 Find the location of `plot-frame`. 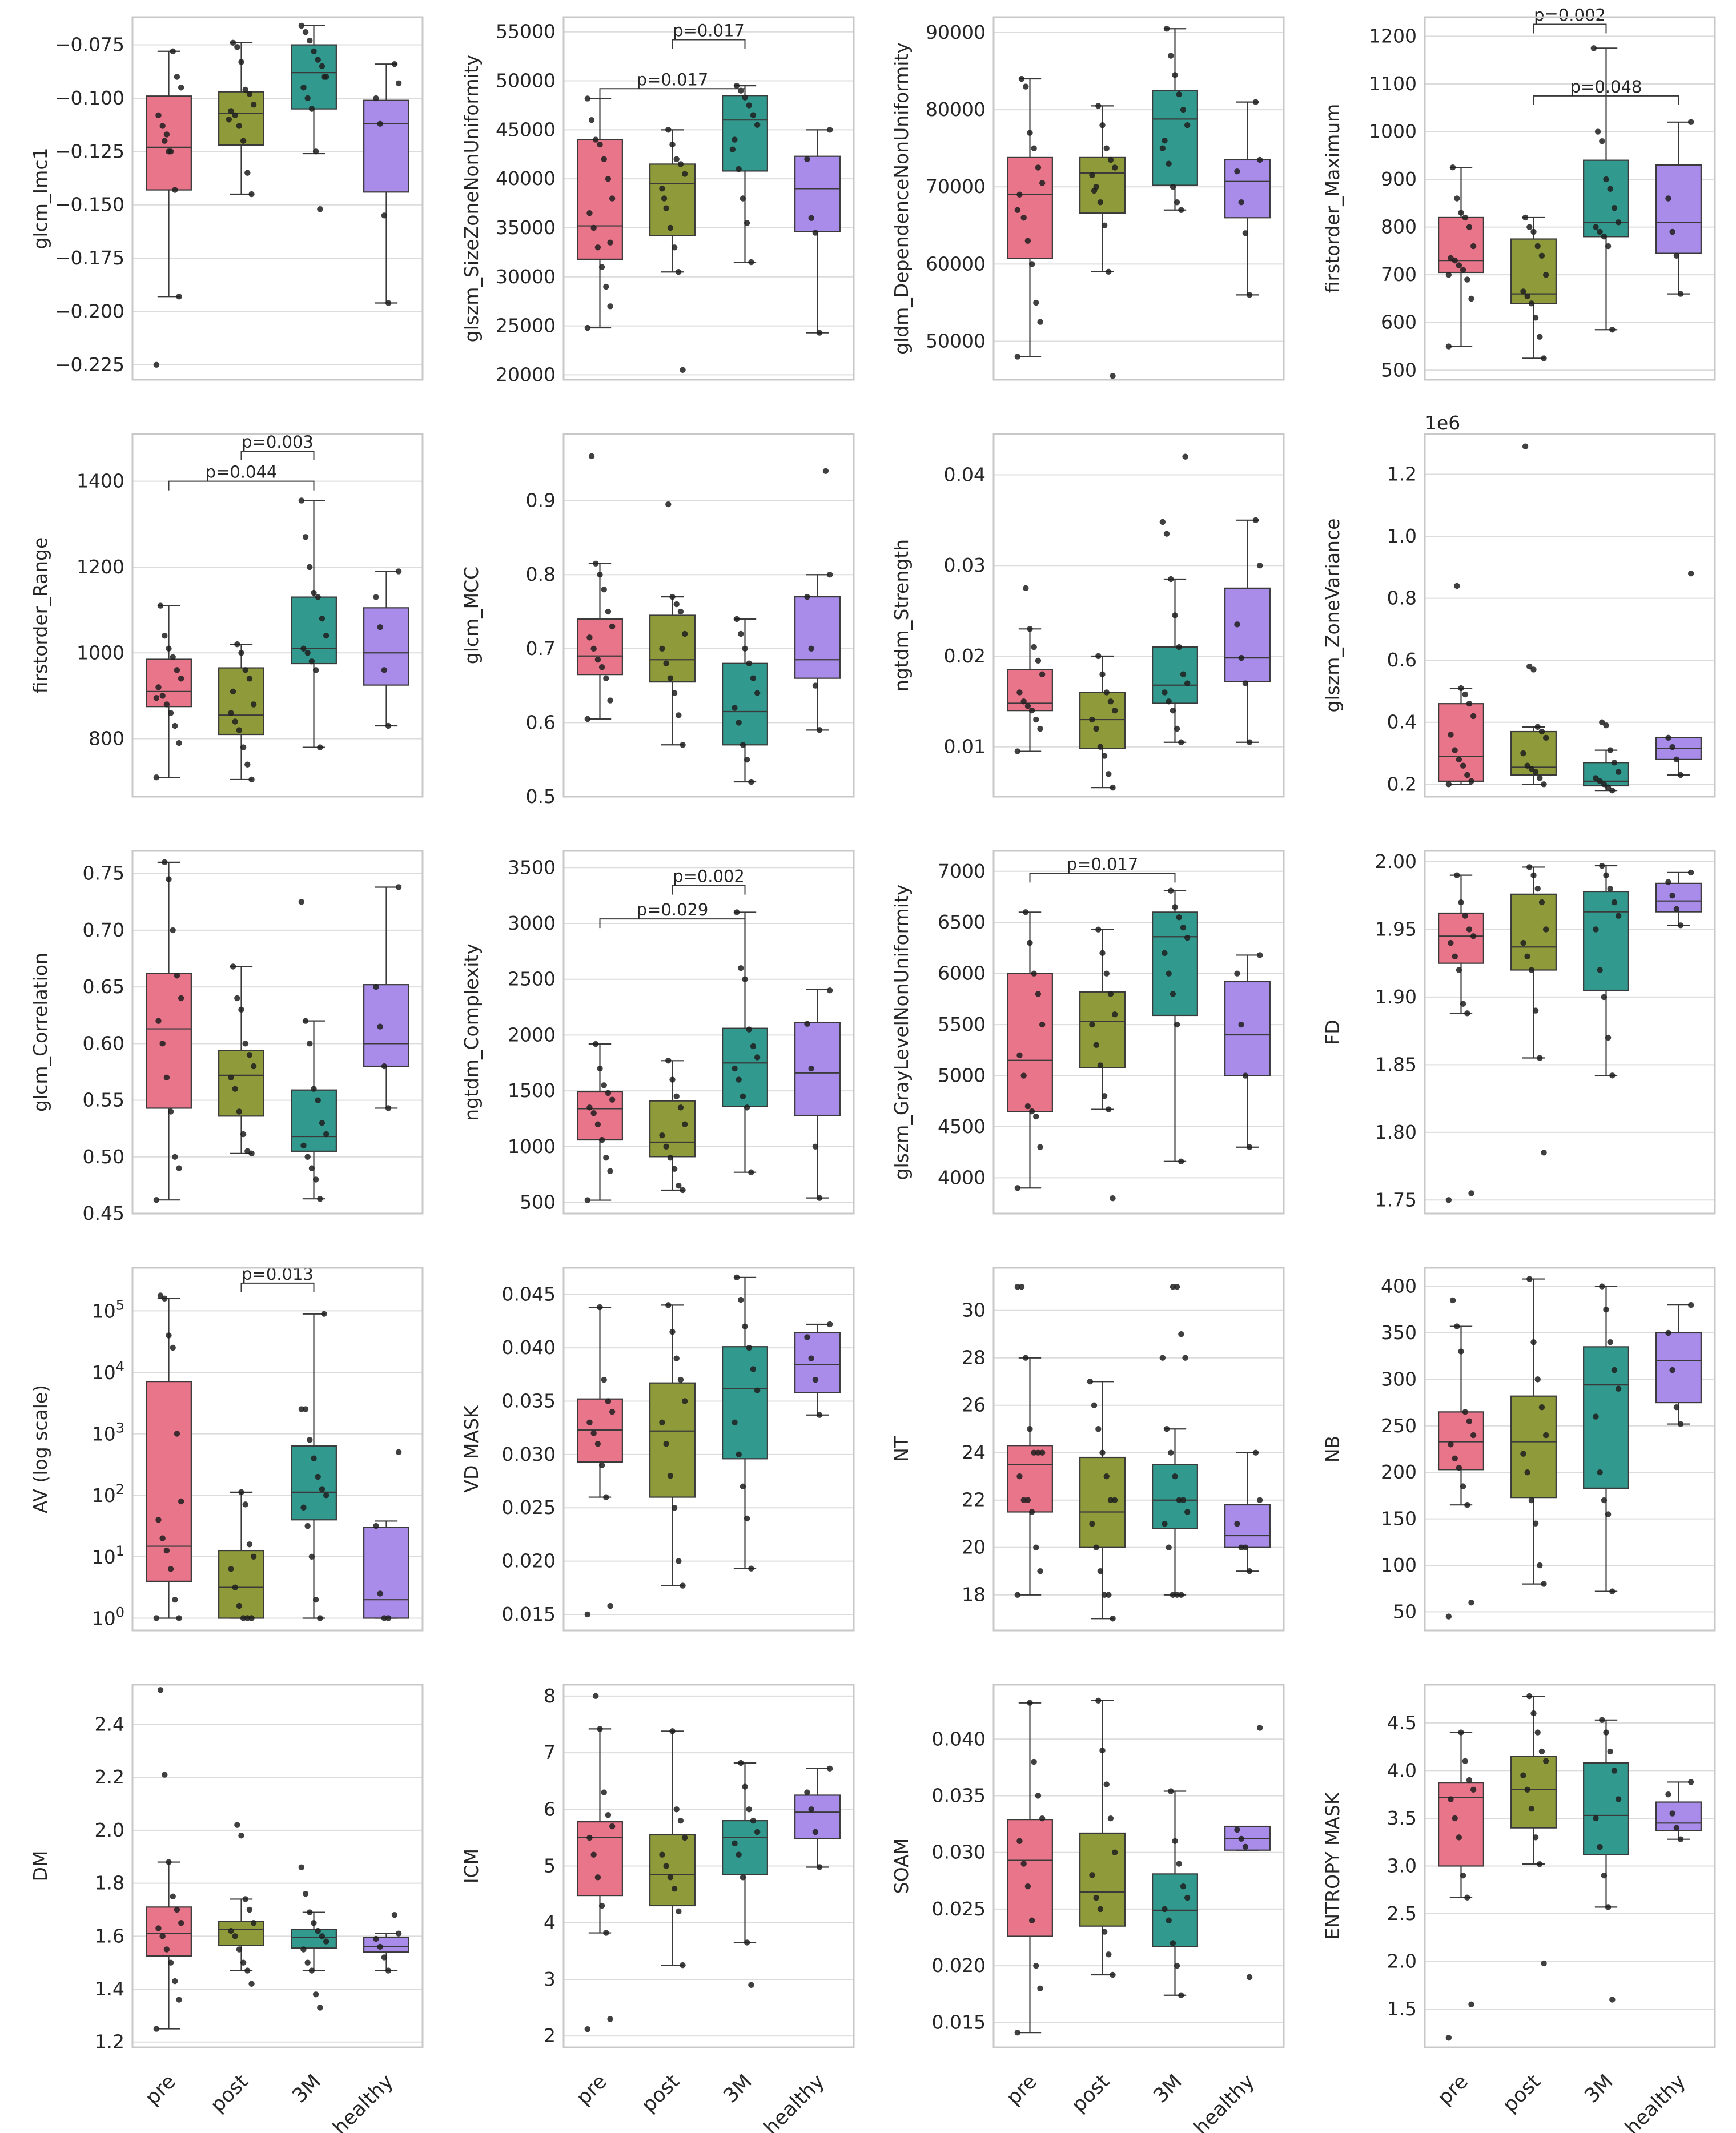

plot-frame is located at coordinates (1138, 1032).